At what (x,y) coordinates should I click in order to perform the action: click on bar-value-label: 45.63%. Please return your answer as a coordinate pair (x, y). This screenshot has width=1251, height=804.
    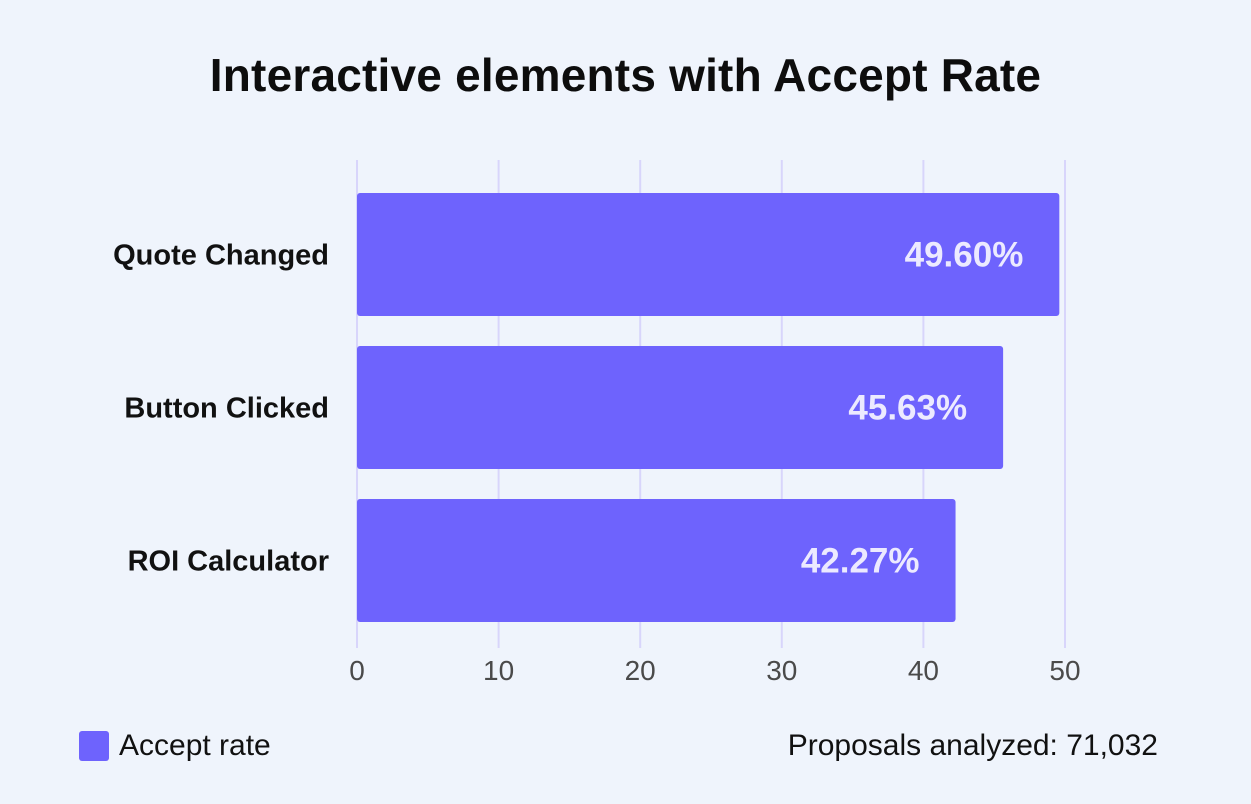
    Looking at the image, I should click on (907, 408).